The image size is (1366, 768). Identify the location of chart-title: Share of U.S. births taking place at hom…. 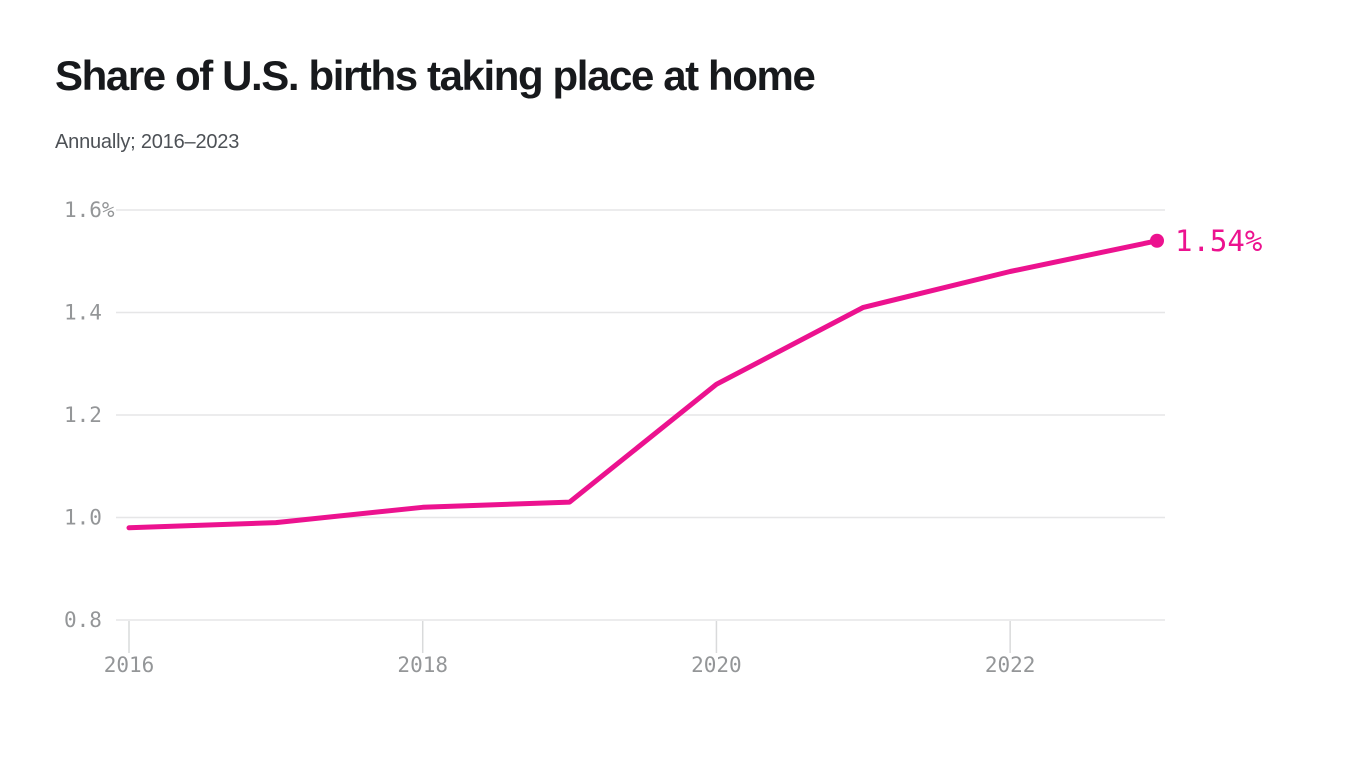
(435, 75).